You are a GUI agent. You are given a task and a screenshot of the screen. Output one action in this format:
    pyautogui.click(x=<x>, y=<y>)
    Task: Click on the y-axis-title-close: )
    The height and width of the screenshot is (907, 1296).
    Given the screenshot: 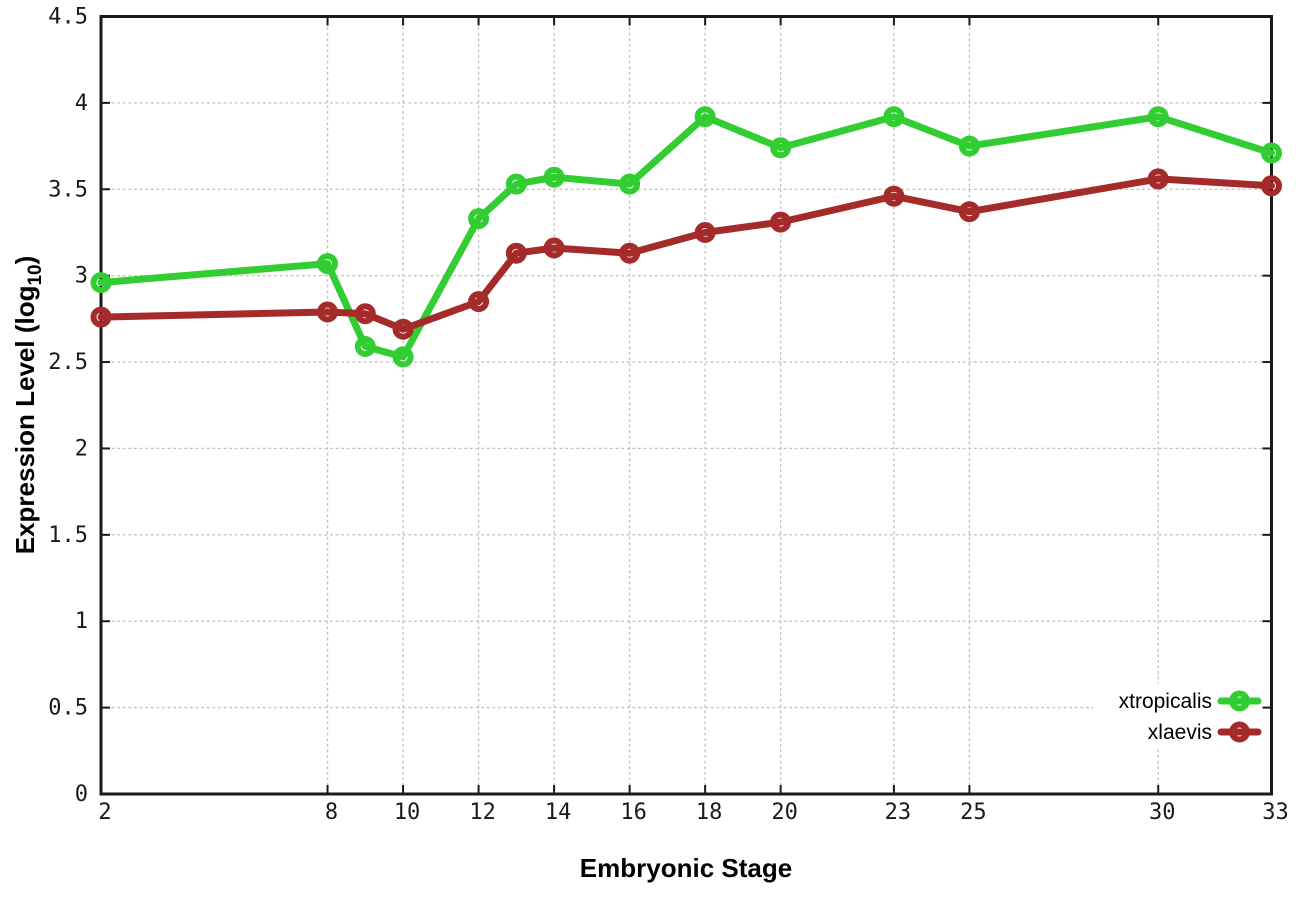 What is the action you would take?
    pyautogui.click(x=25, y=260)
    